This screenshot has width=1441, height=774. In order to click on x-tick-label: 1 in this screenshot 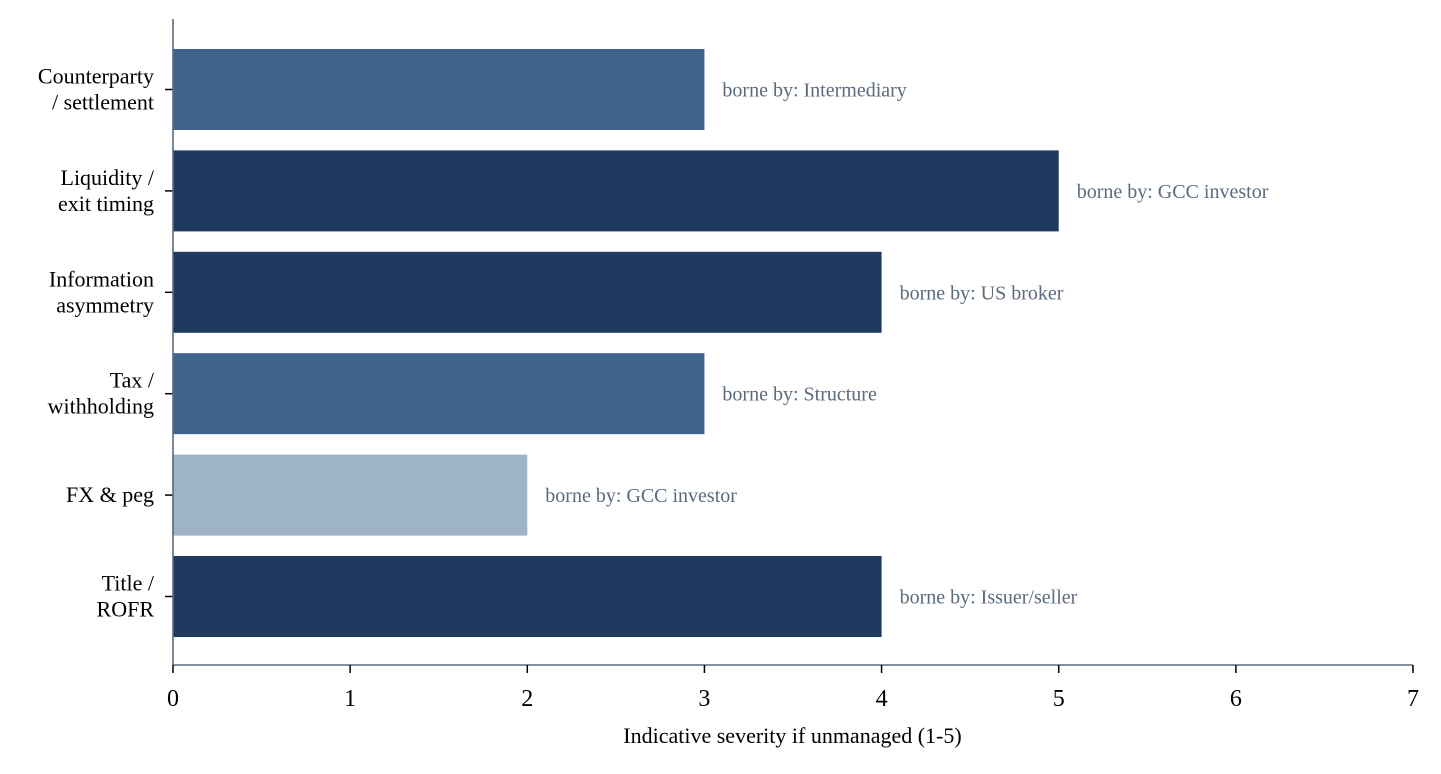, I will do `click(350, 699)`.